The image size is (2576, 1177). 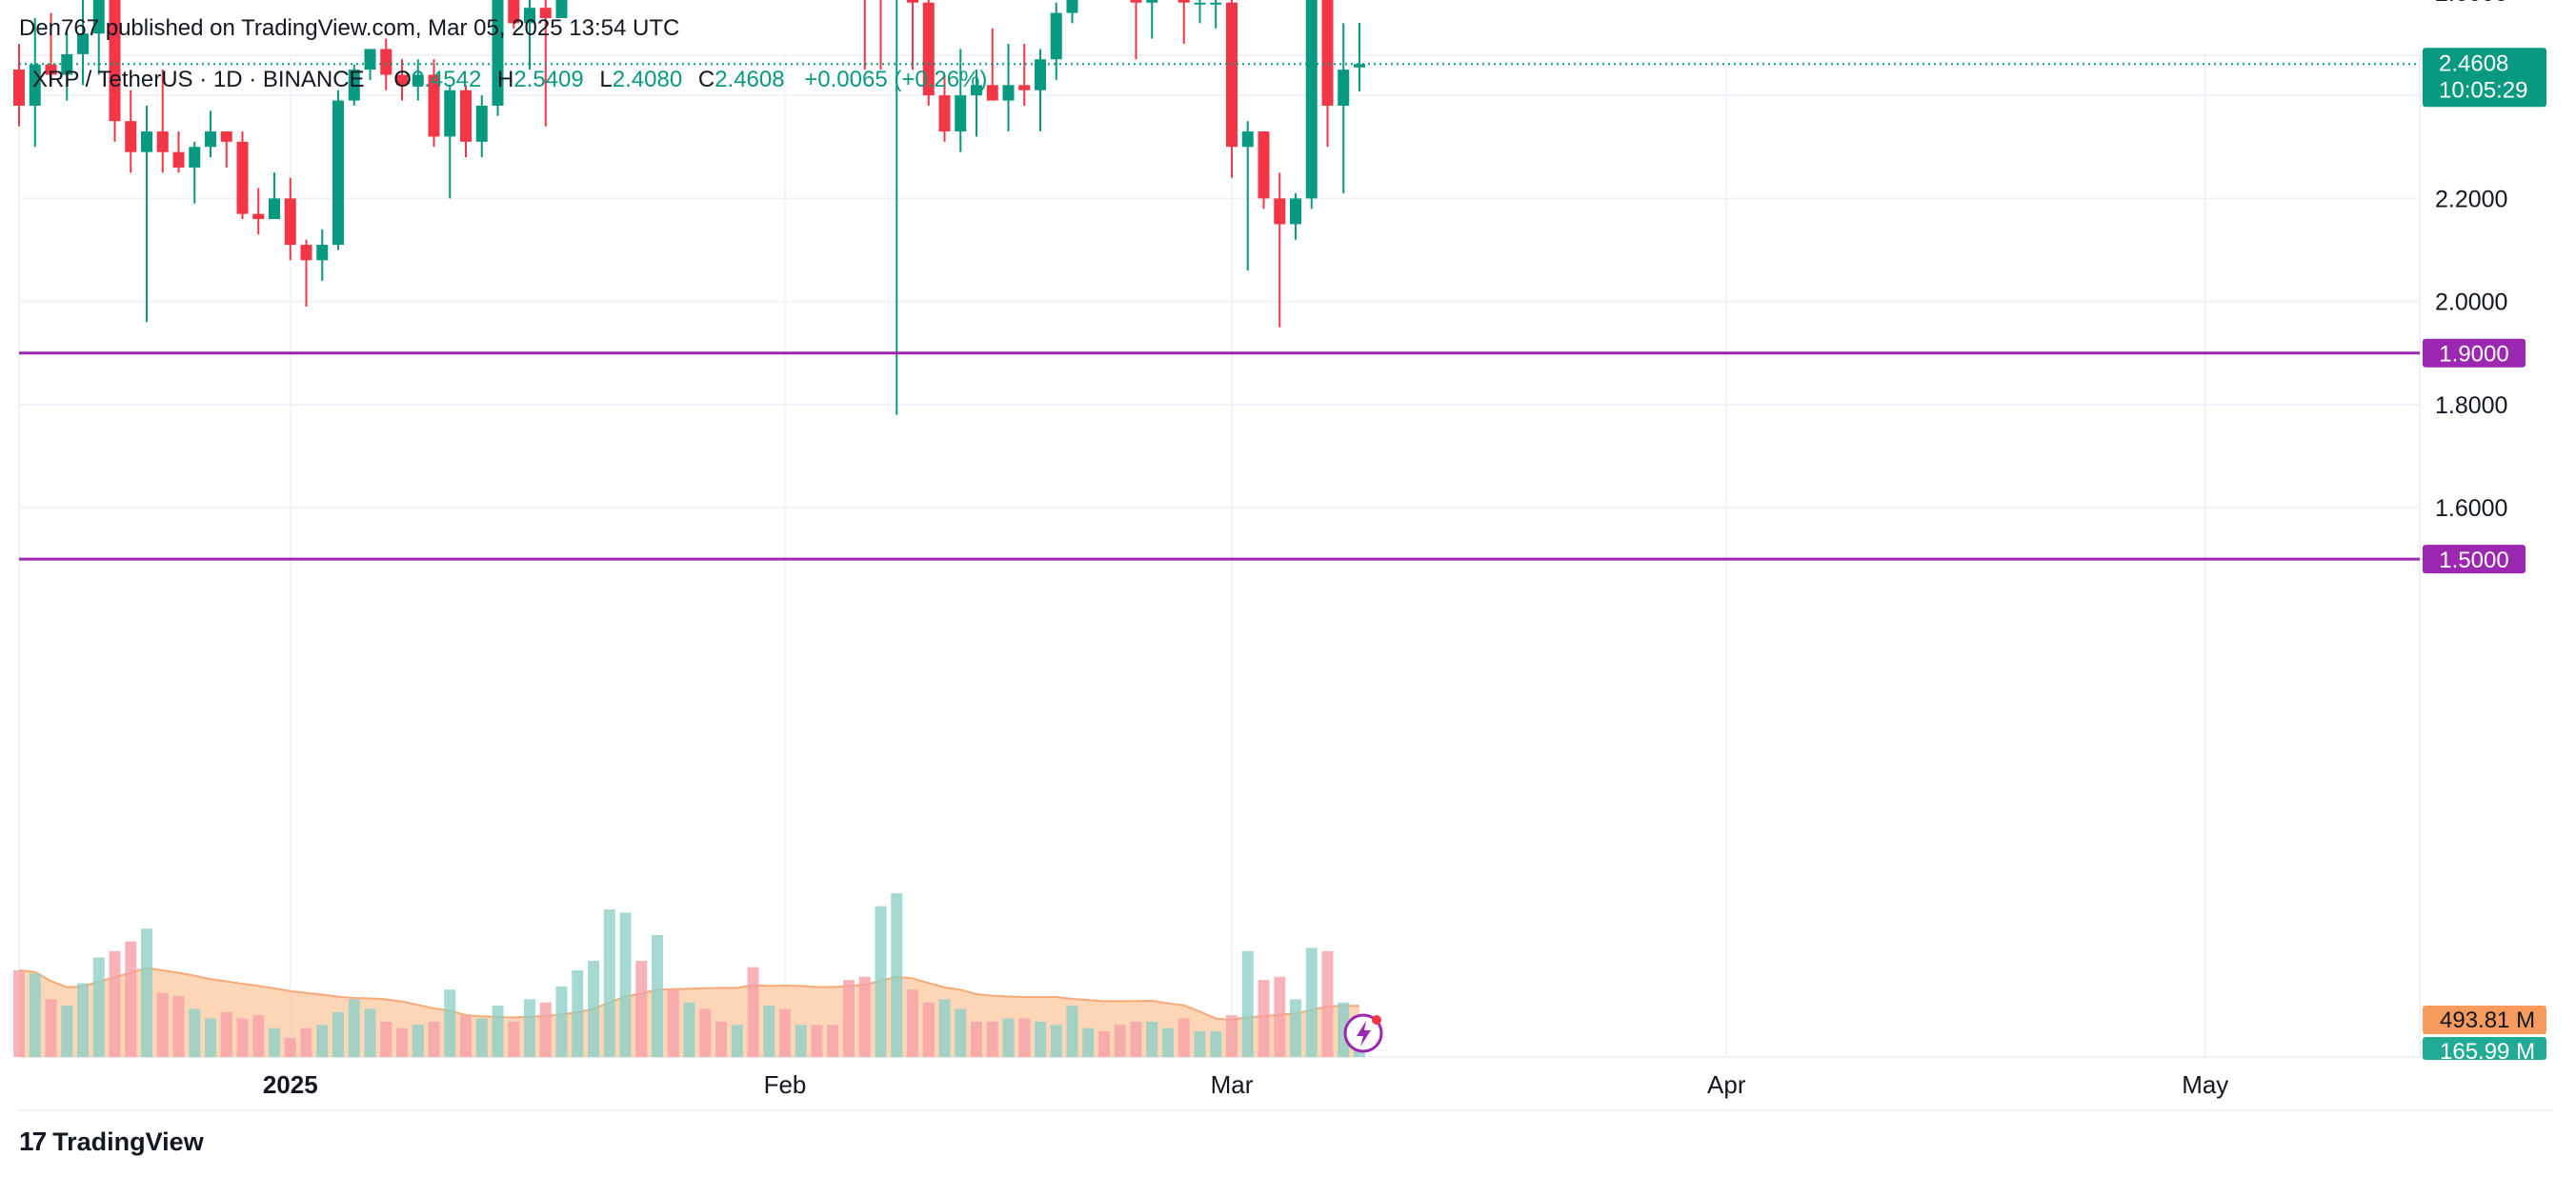 I want to click on y-tick-label: 2.6000, so click(x=2471, y=3).